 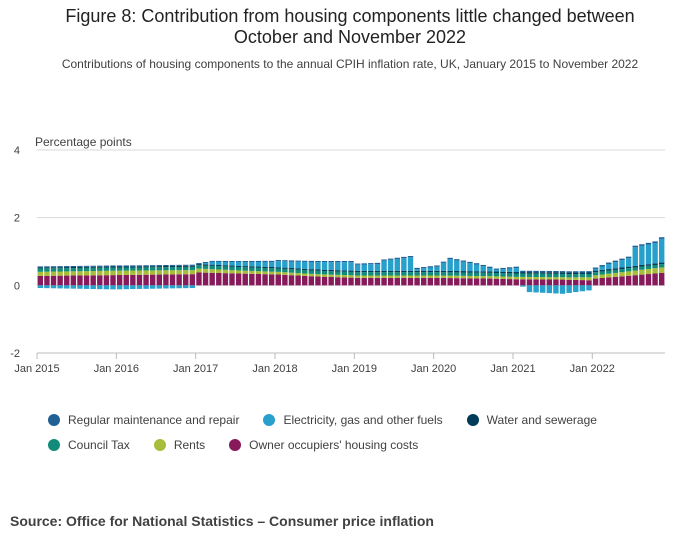 I want to click on legend-item-water: Water and sewerage, so click(x=531, y=420).